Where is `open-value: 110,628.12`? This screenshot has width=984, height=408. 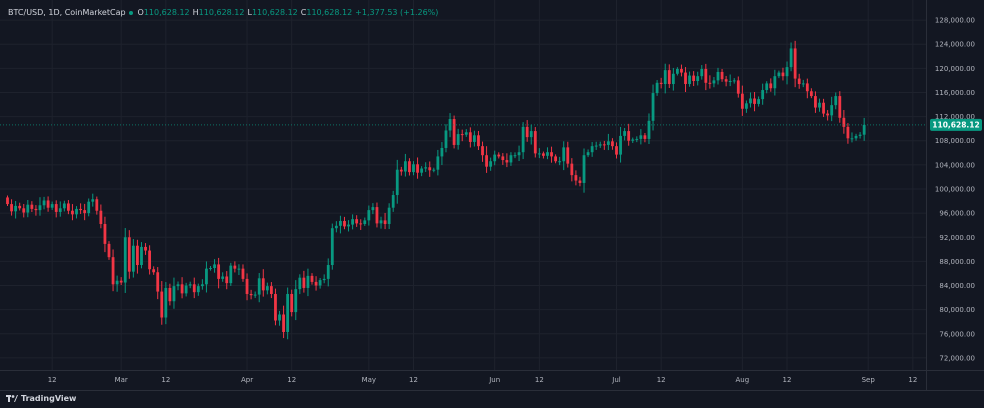
open-value: 110,628.12 is located at coordinates (166, 12).